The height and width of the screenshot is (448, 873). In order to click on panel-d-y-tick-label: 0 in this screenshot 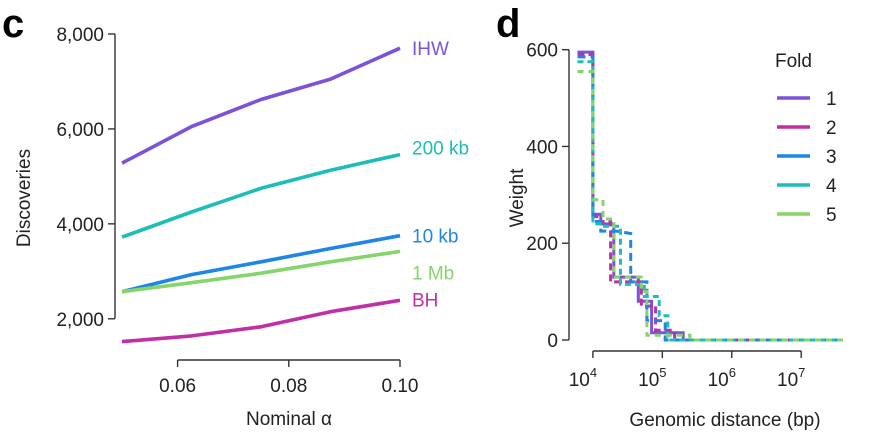, I will do `click(552, 341)`.